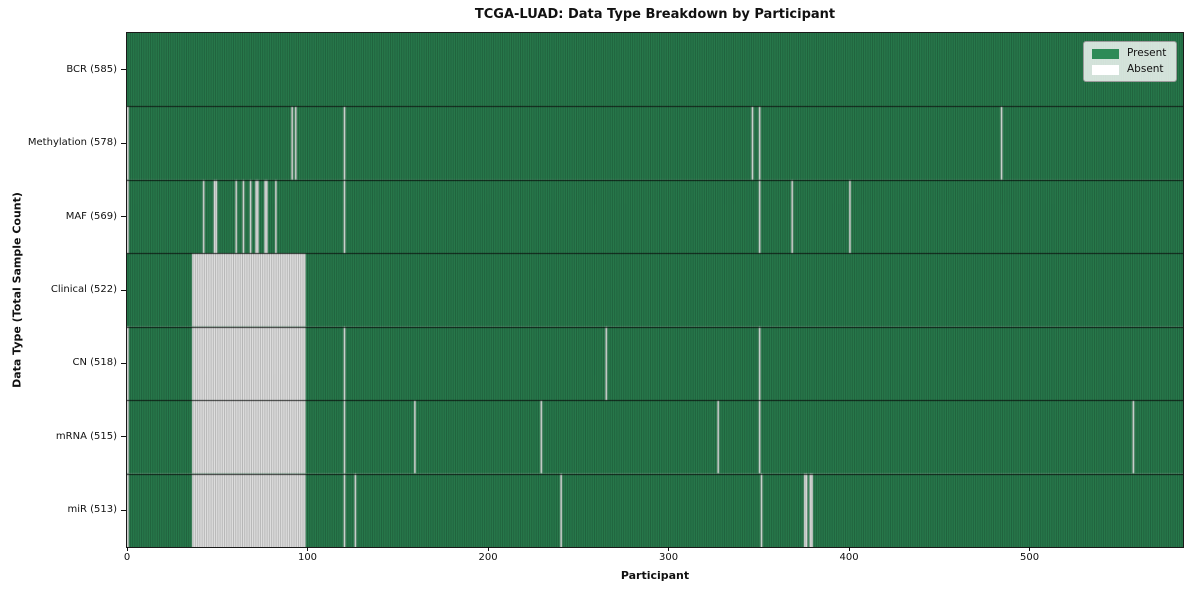 Image resolution: width=1200 pixels, height=600 pixels. What do you see at coordinates (849, 557) in the screenshot?
I see `x-tick-label: 400` at bounding box center [849, 557].